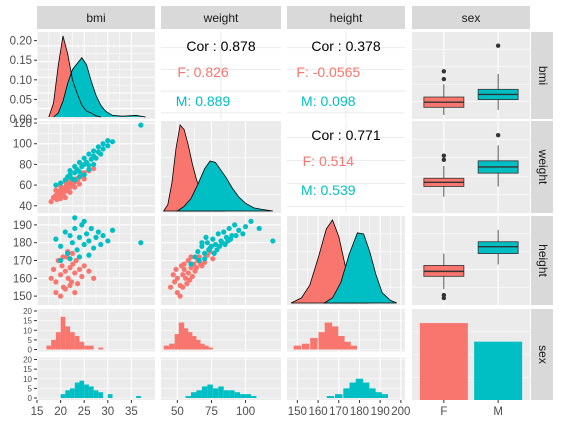  What do you see at coordinates (329, 161) in the screenshot?
I see `corr-F-label: F: 0.514` at bounding box center [329, 161].